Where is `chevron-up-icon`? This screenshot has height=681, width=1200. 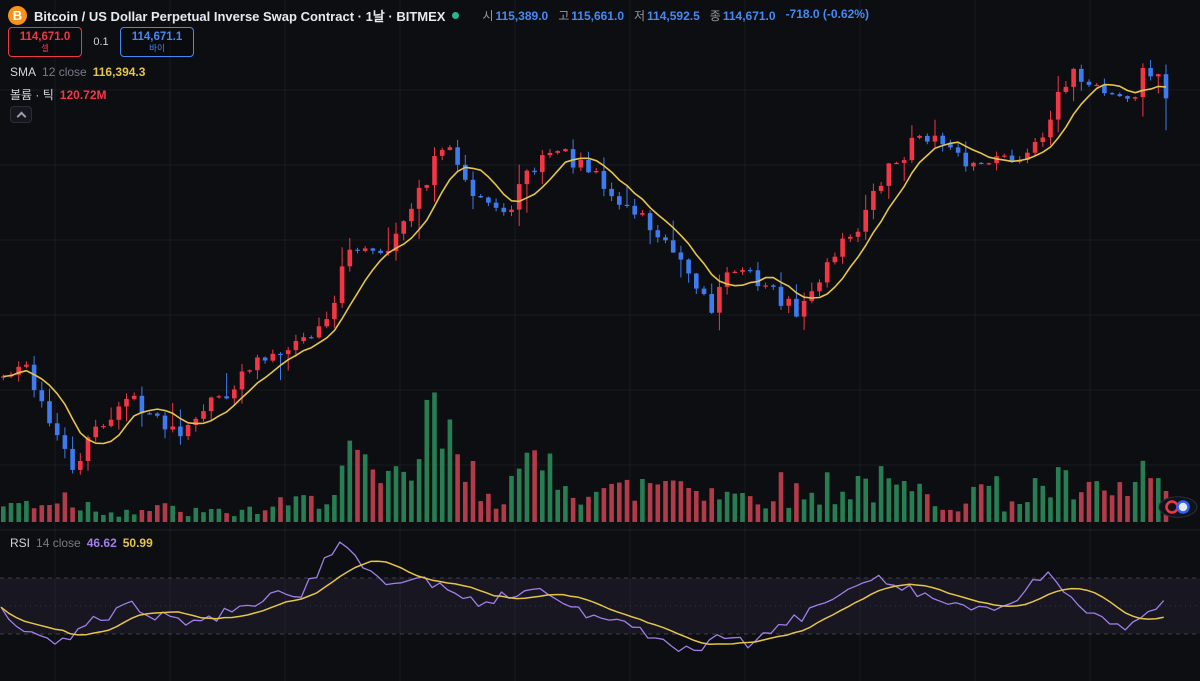 chevron-up-icon is located at coordinates (21, 116).